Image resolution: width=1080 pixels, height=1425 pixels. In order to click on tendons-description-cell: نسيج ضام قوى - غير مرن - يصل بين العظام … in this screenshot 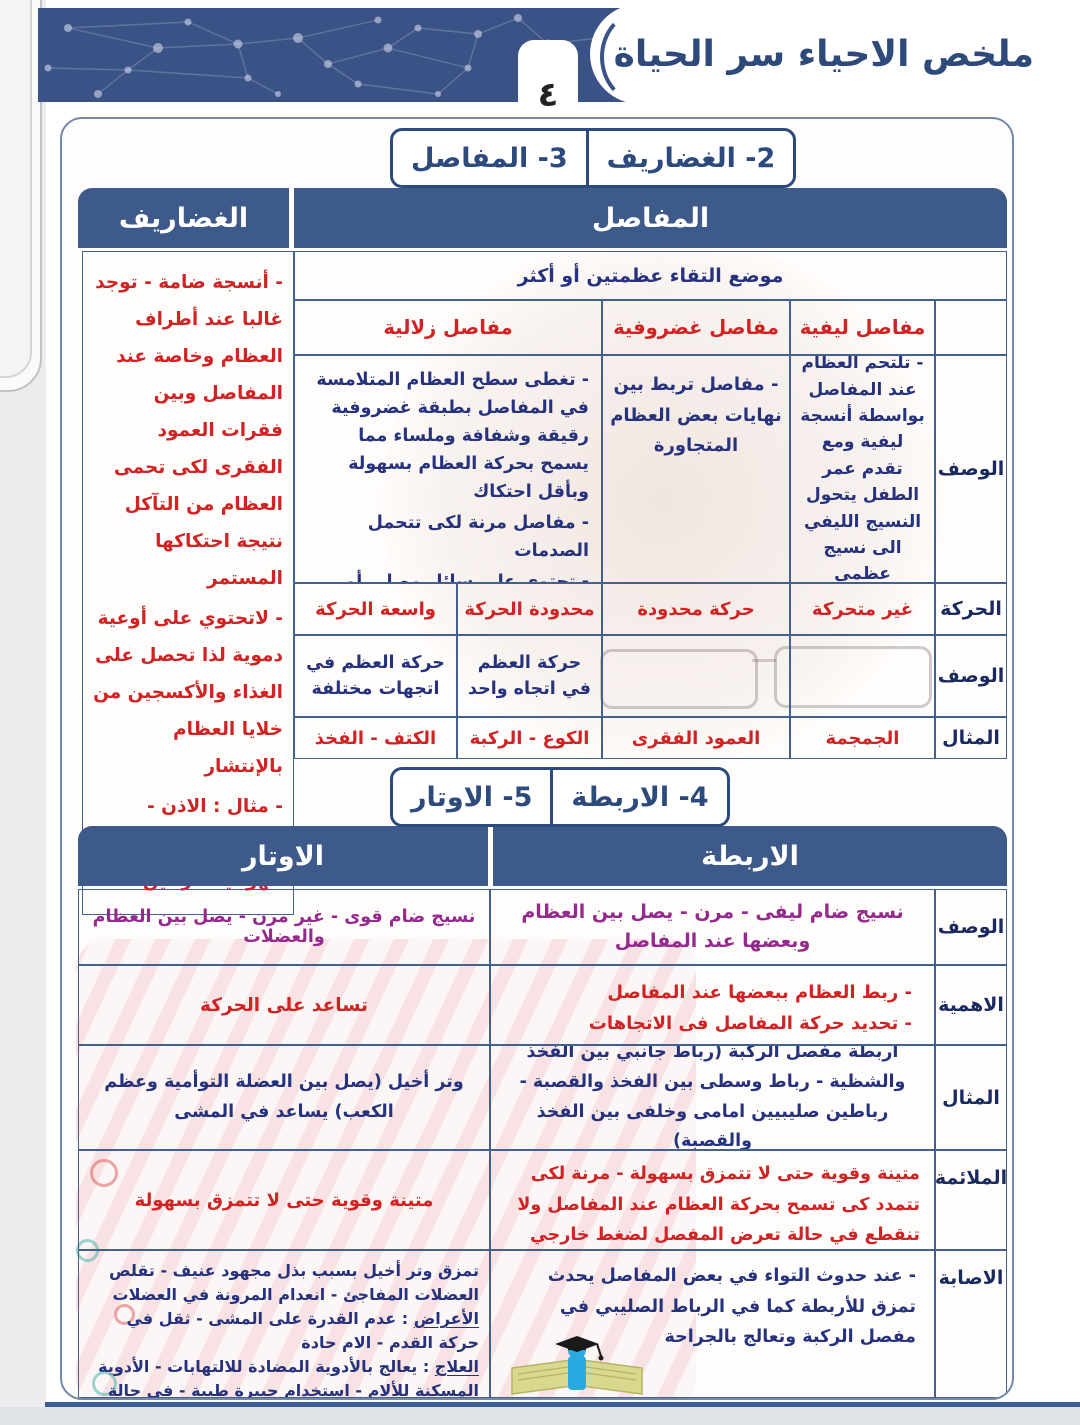, I will do `click(284, 927)`.